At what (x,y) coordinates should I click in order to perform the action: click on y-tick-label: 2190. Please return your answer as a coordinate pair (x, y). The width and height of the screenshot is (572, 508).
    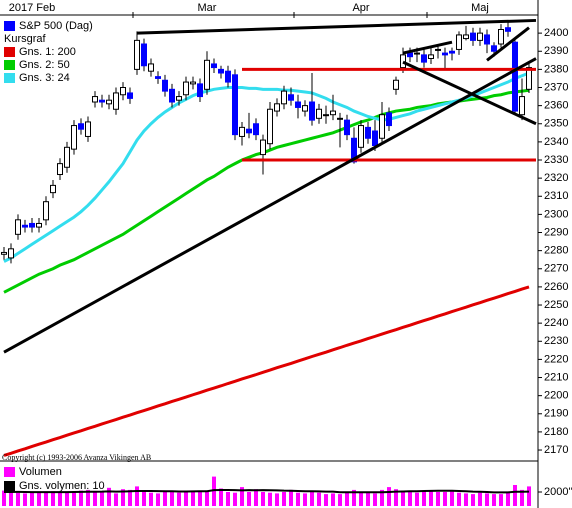
    Looking at the image, I should click on (556, 414).